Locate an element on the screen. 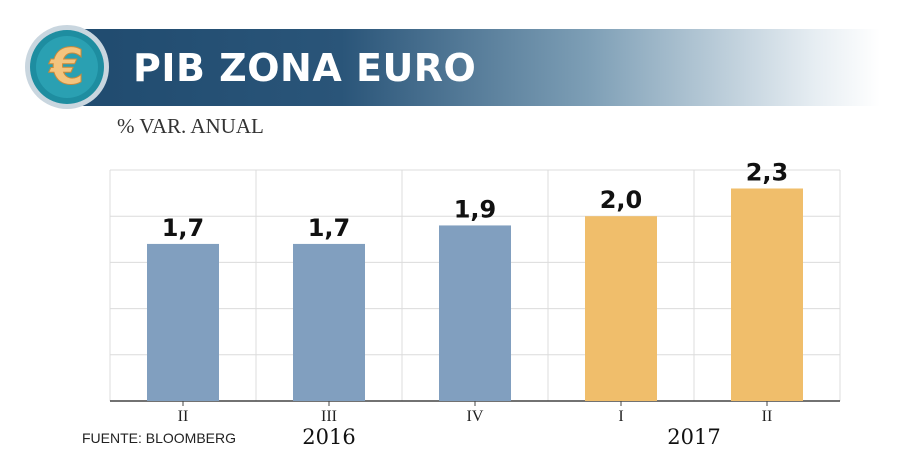 Image resolution: width=900 pixels, height=454 pixels. x-tick-label-3: IV is located at coordinates (475, 416).